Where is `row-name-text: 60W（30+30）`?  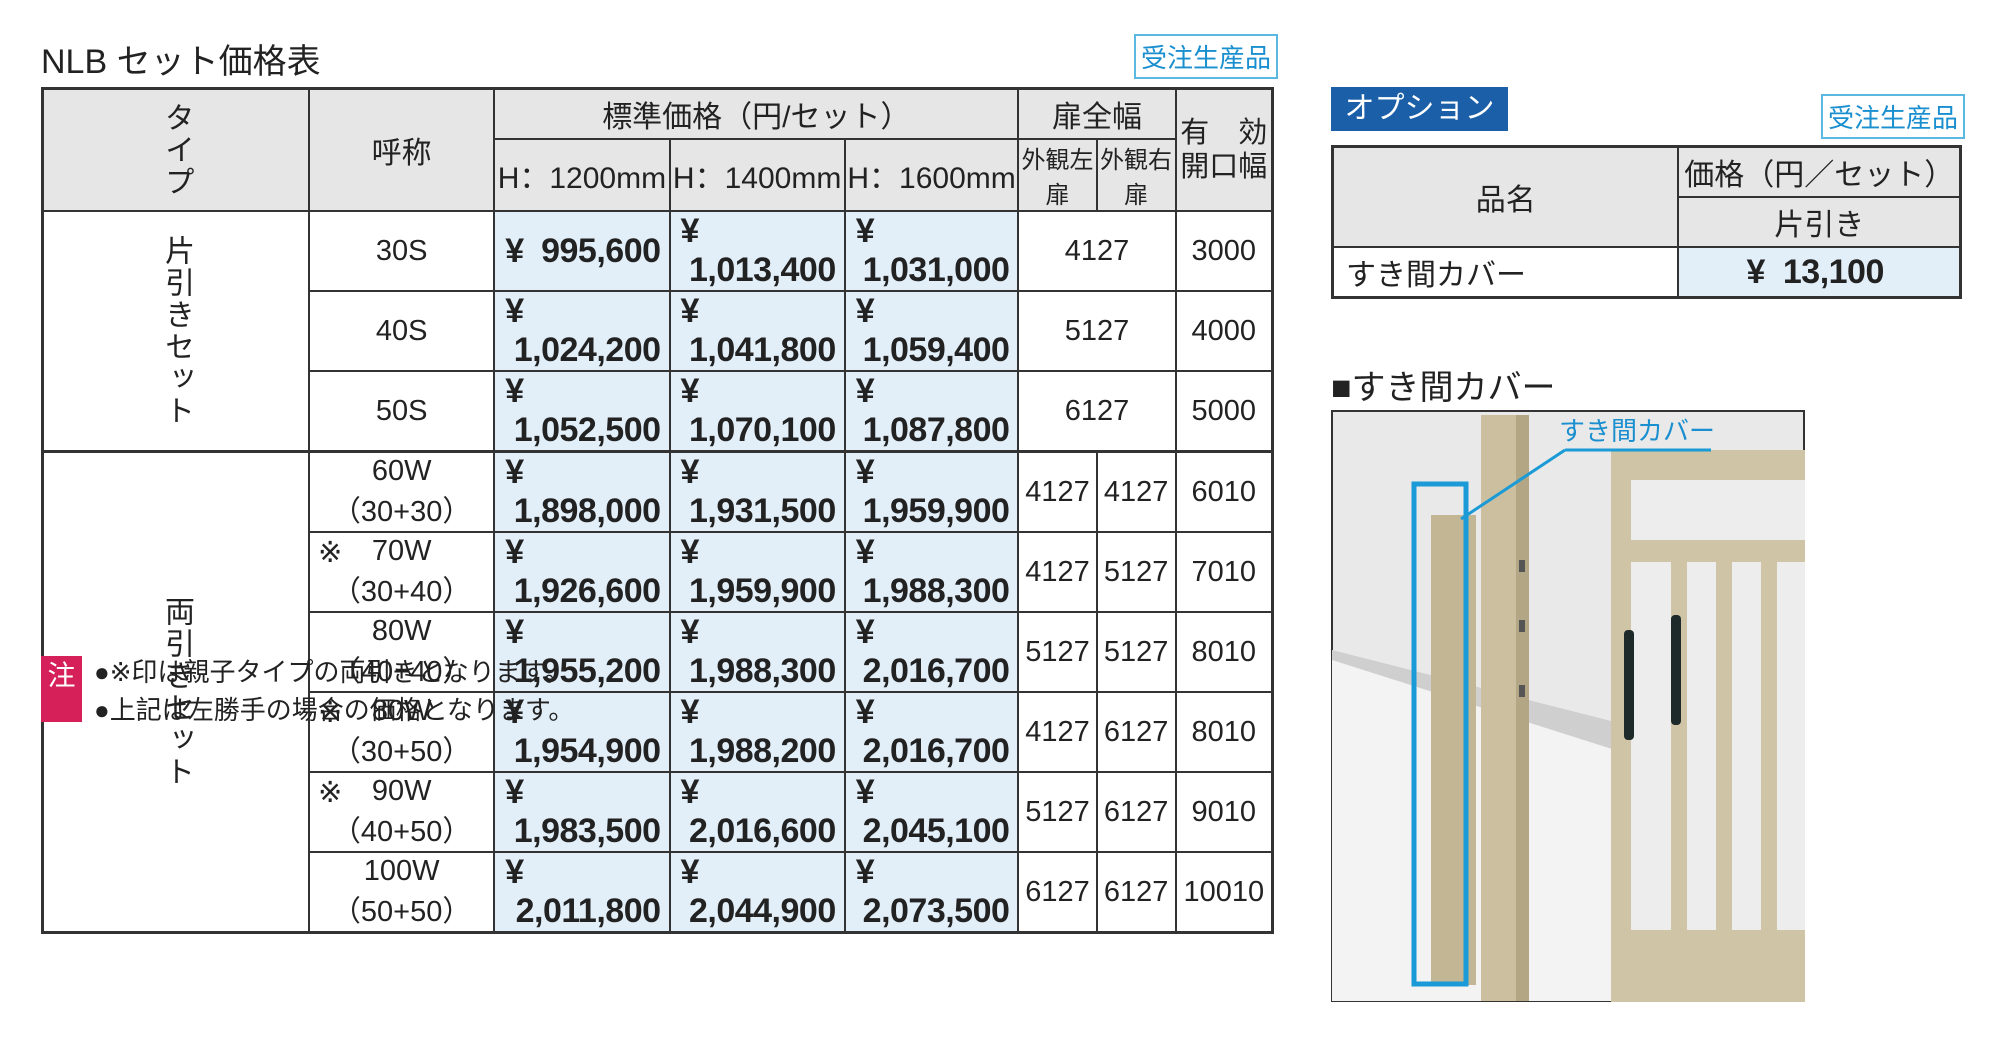 row-name-text: 60W（30+30） is located at coordinates (401, 491).